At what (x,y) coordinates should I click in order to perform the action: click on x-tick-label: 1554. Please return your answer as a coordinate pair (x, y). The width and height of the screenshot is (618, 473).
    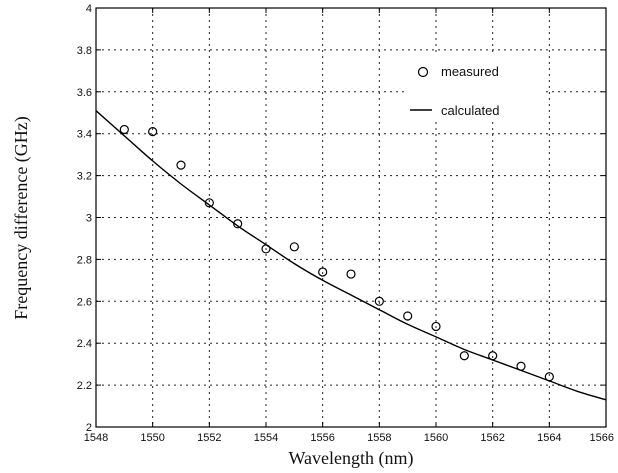
    Looking at the image, I should click on (266, 438).